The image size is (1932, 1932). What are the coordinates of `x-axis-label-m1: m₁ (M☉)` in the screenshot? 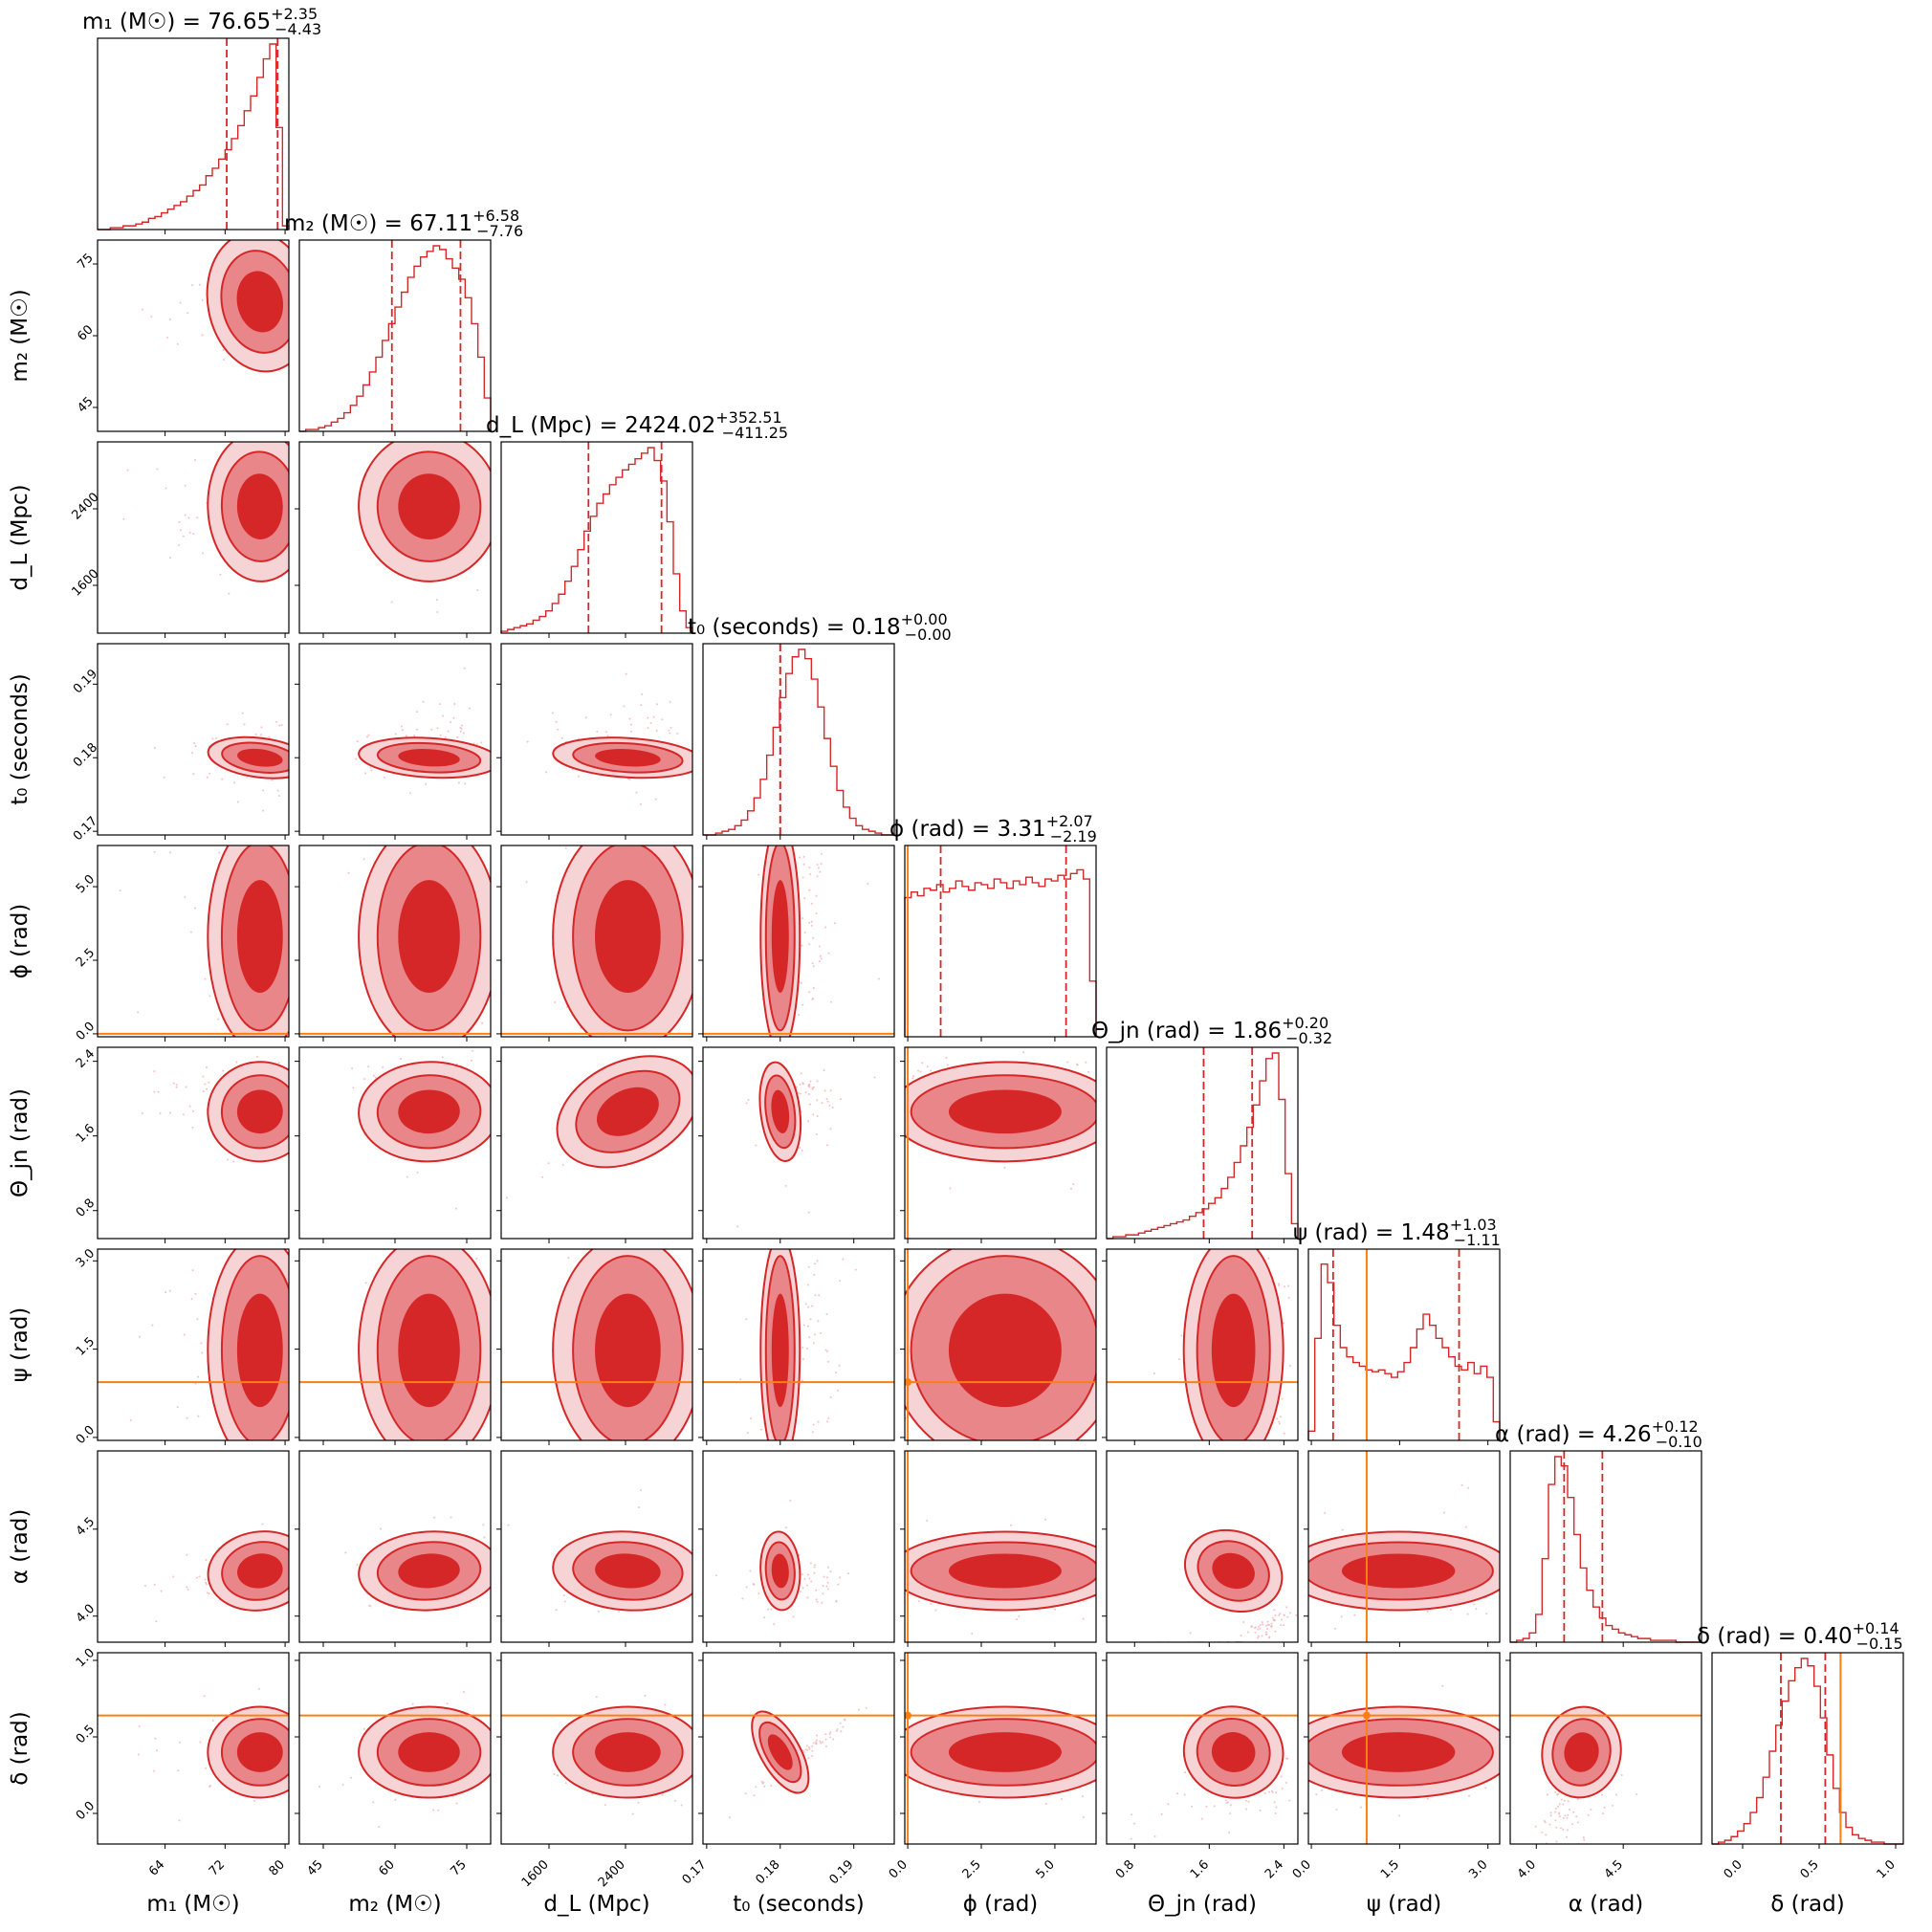 It's located at (192, 1904).